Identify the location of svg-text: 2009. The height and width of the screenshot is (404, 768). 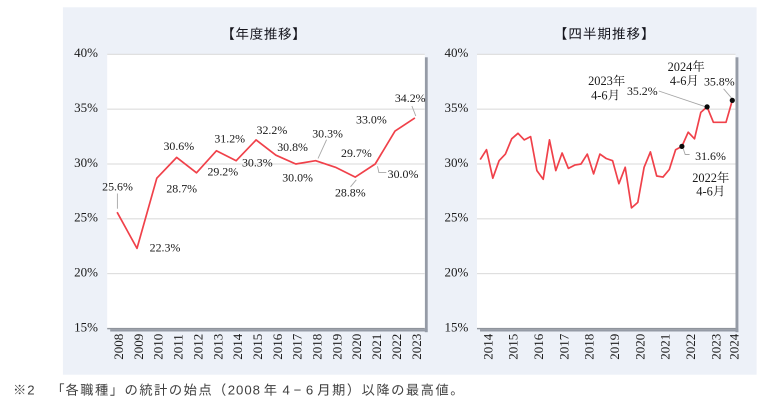
(138, 347).